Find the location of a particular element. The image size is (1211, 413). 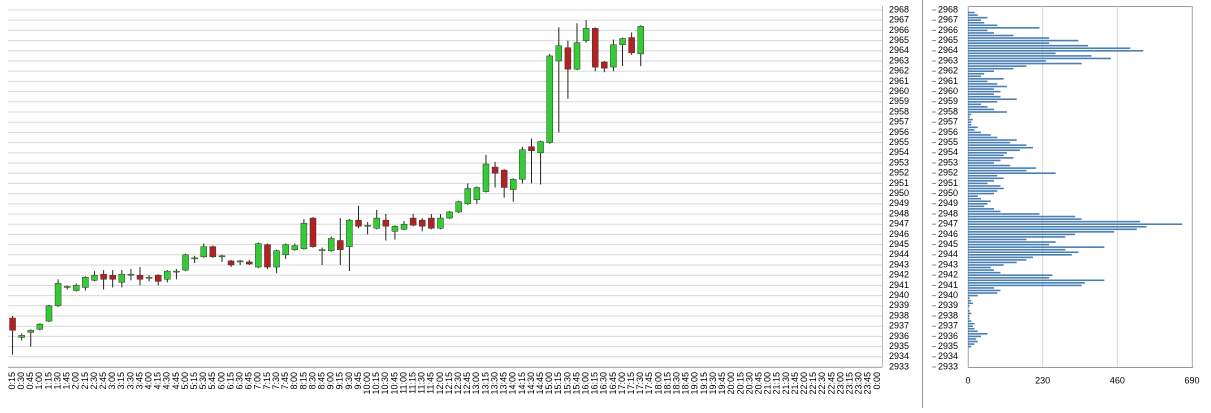

x-tick-label: 23:15 is located at coordinates (850, 383).